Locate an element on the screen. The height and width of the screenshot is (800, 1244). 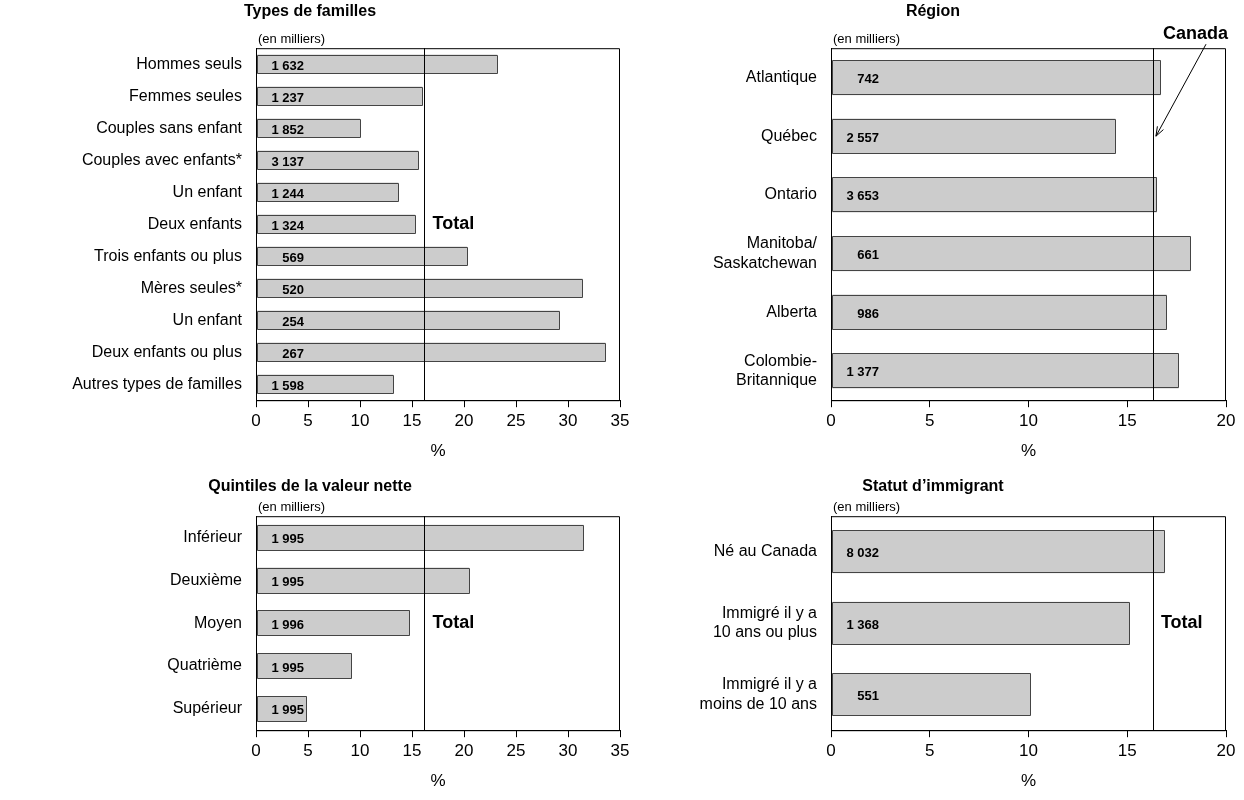
annotation: 8 032 is located at coordinates (862, 553).